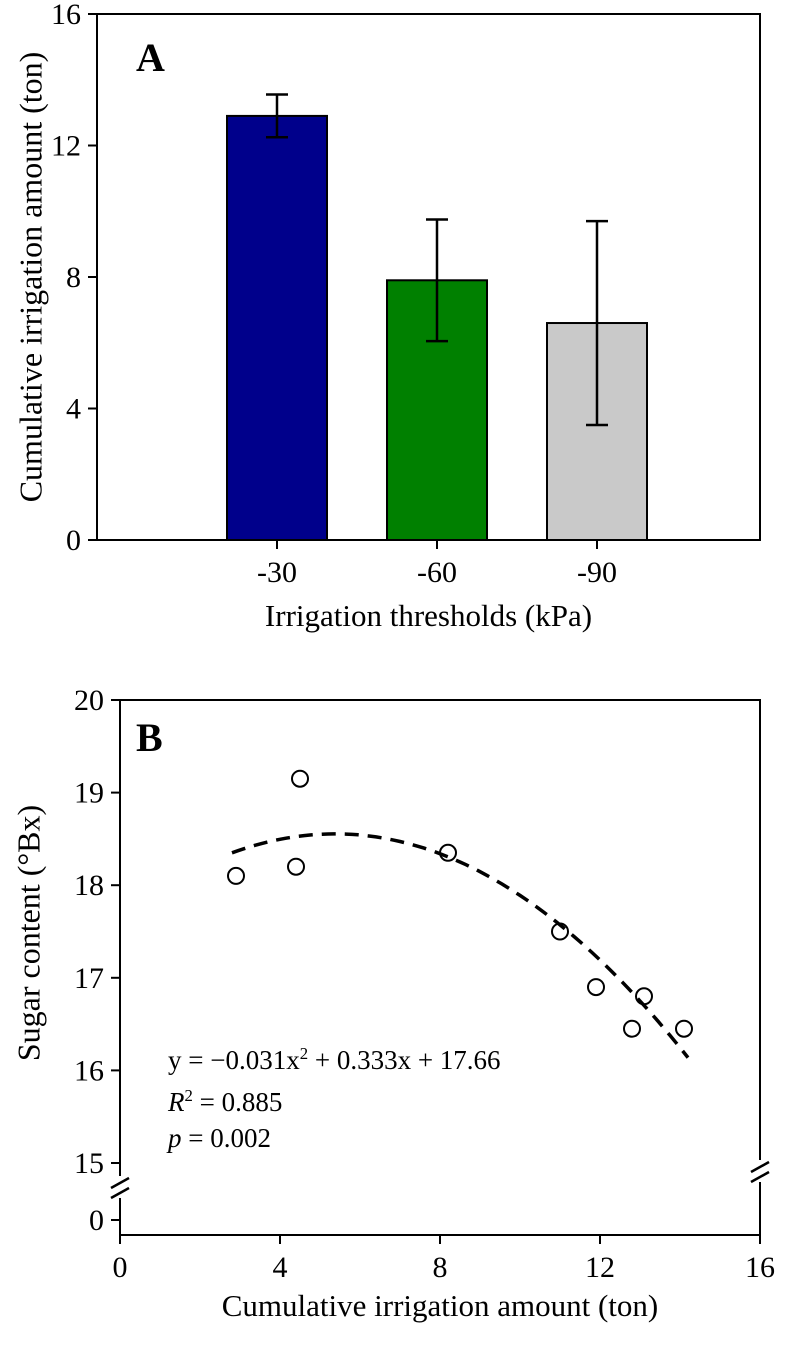 This screenshot has height=1348, width=788. I want to click on x-tick-label: 4, so click(280, 1267).